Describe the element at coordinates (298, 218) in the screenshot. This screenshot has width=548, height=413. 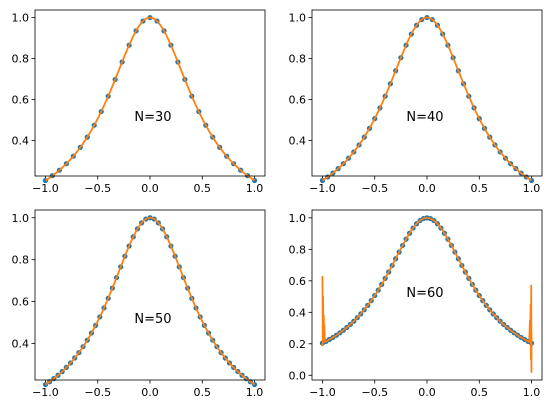
I see `subplot-n60-ytick-label: 1.0` at that location.